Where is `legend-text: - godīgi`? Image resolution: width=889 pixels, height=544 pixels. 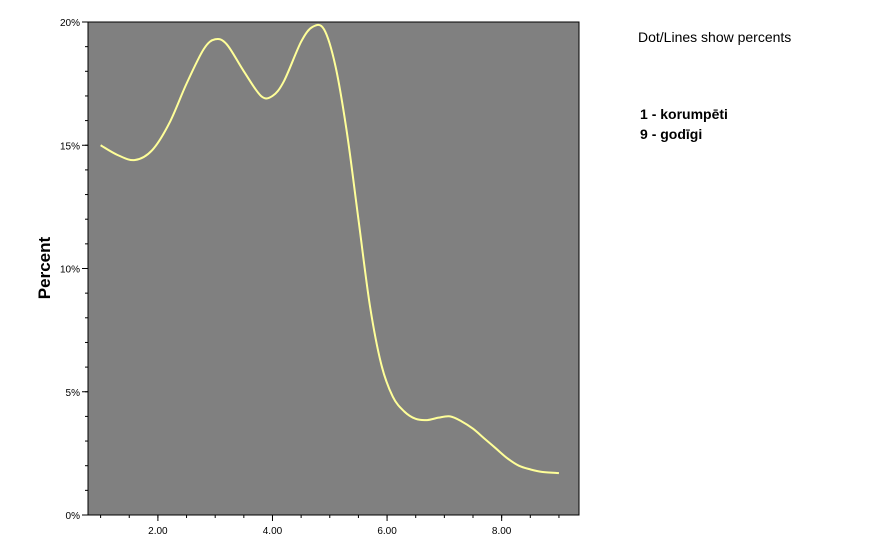
legend-text: - godīgi is located at coordinates (677, 134).